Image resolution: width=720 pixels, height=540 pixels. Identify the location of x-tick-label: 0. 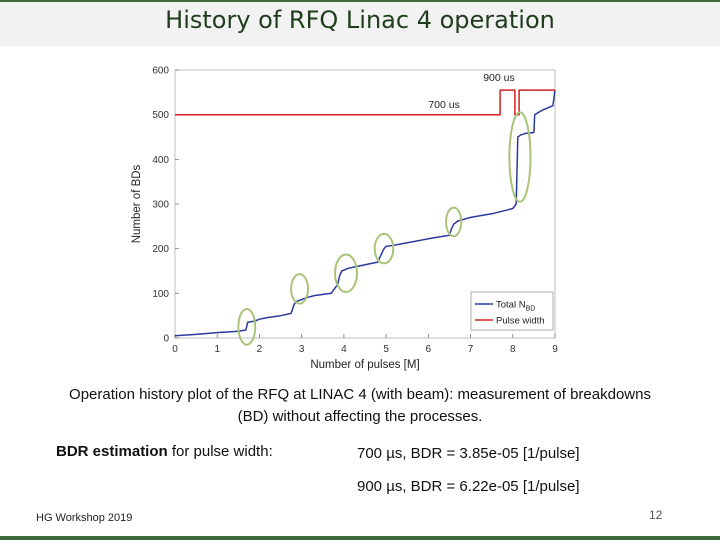
(175, 349).